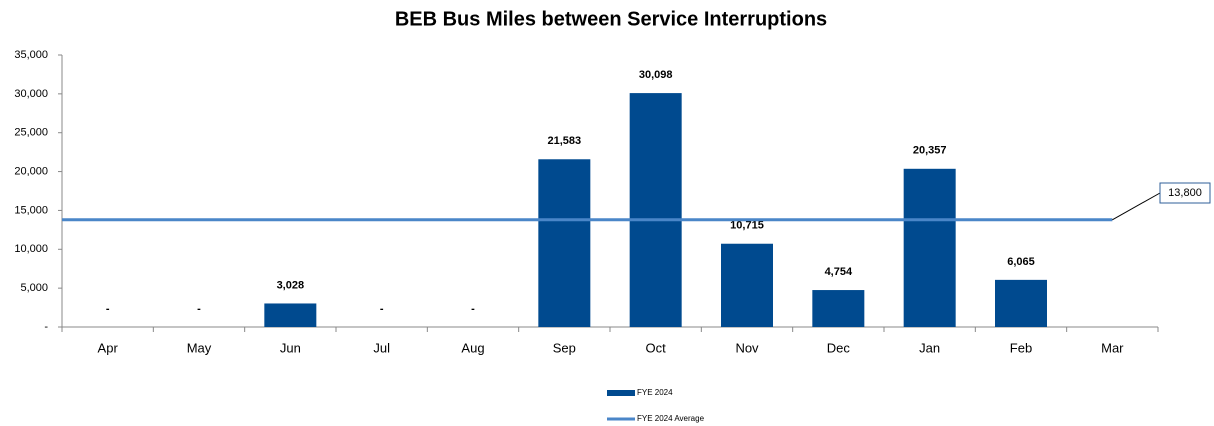 The image size is (1214, 426). Describe the element at coordinates (381, 347) in the screenshot. I see `x-tick-label: Jul` at that location.